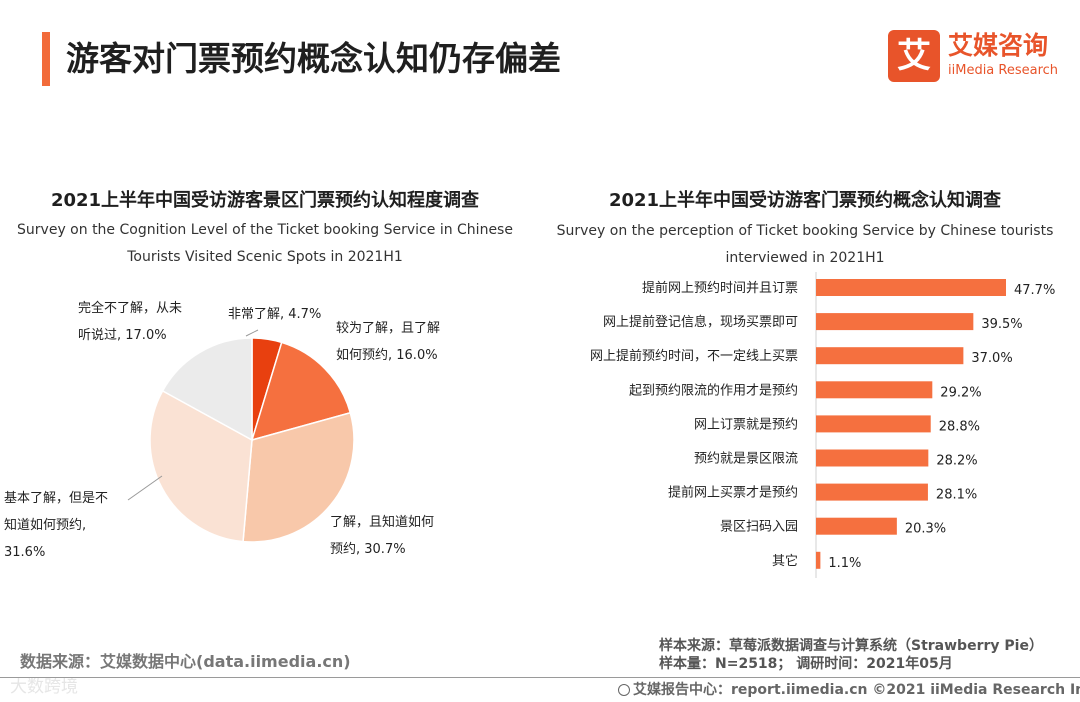 This screenshot has width=1080, height=702. I want to click on bar-category-label-4: 网上订票就是预约, so click(746, 424).